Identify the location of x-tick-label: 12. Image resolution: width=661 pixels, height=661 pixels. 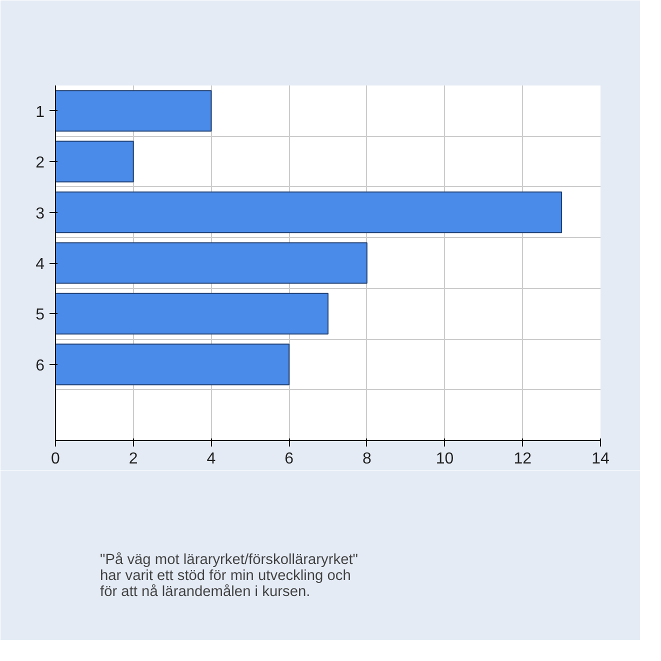
(523, 459).